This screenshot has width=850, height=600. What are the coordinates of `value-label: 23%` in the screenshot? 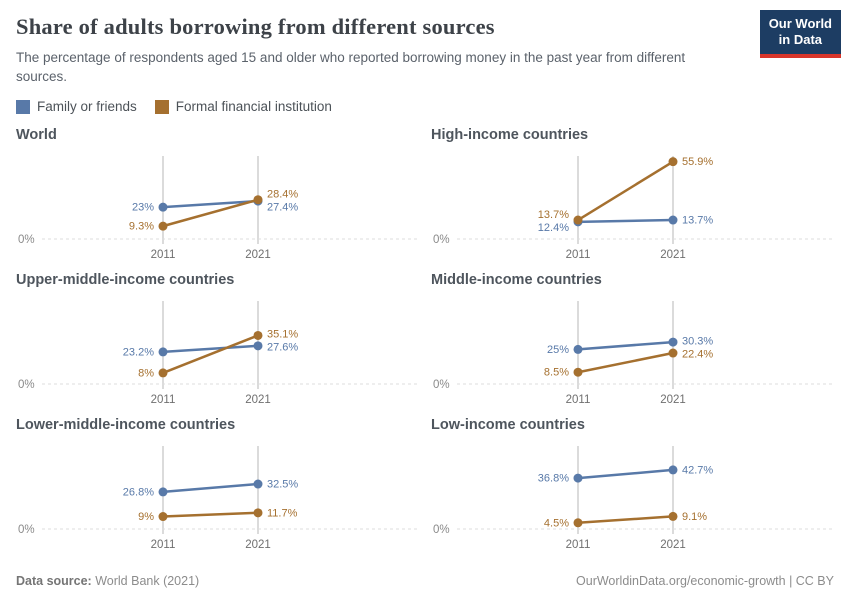 It's located at (143, 208).